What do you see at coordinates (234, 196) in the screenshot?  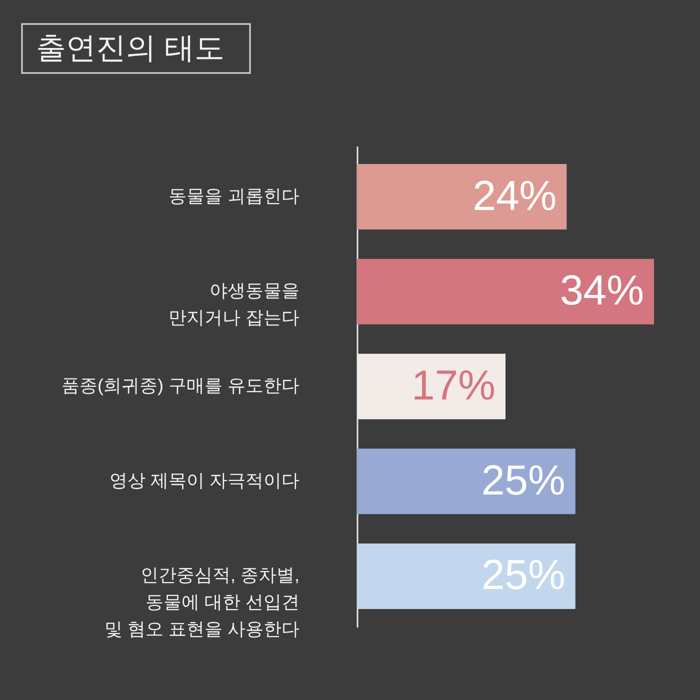 I see `y-tick-label: 동물을 괴롭힌다` at bounding box center [234, 196].